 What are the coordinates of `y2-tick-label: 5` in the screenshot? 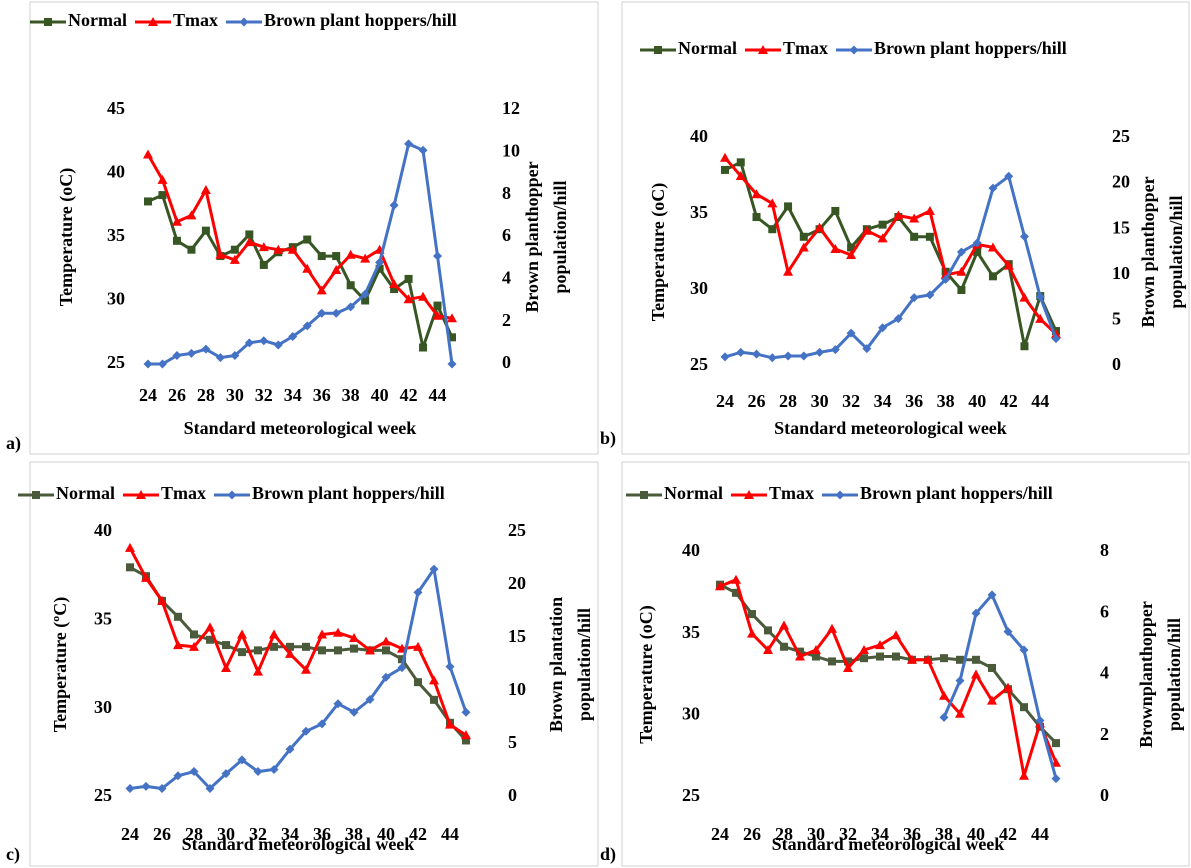 It's located at (512, 742).